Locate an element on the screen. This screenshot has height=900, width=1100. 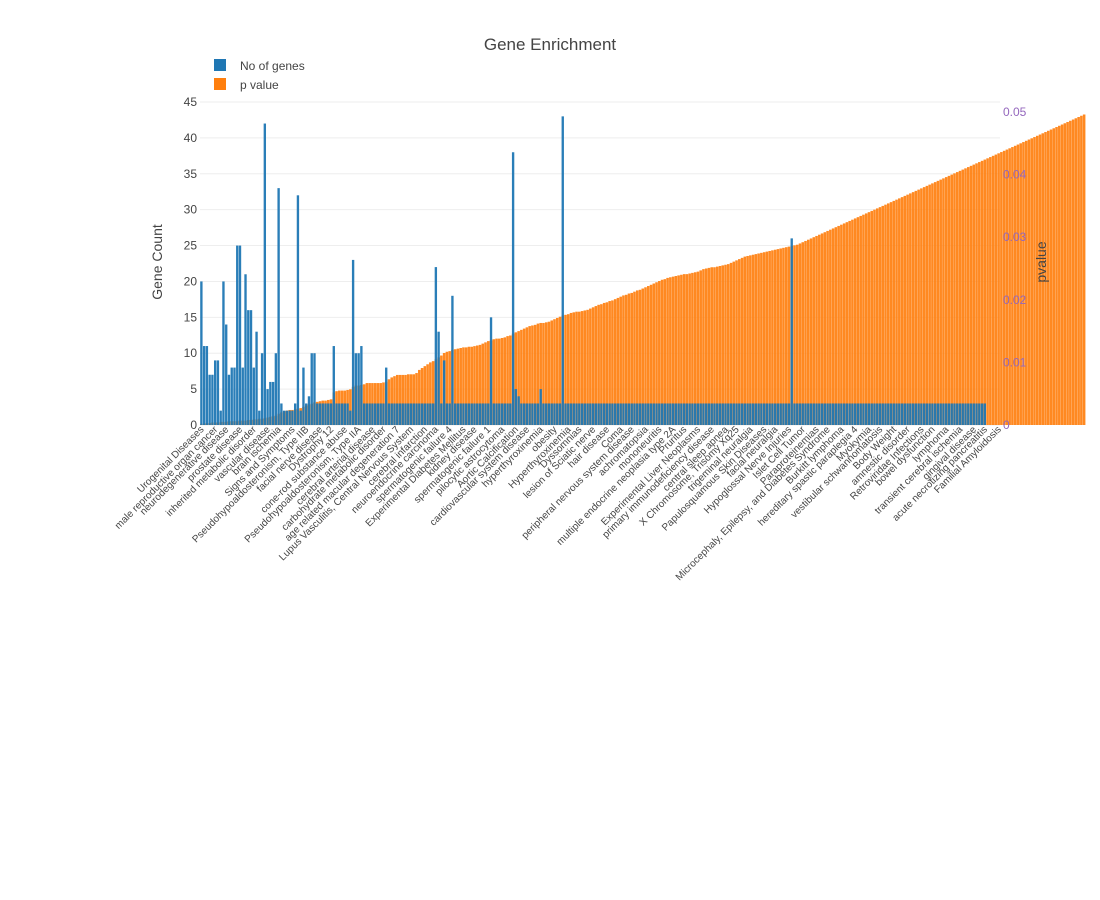
y2-axis-title: pvalue is located at coordinates (1041, 261).